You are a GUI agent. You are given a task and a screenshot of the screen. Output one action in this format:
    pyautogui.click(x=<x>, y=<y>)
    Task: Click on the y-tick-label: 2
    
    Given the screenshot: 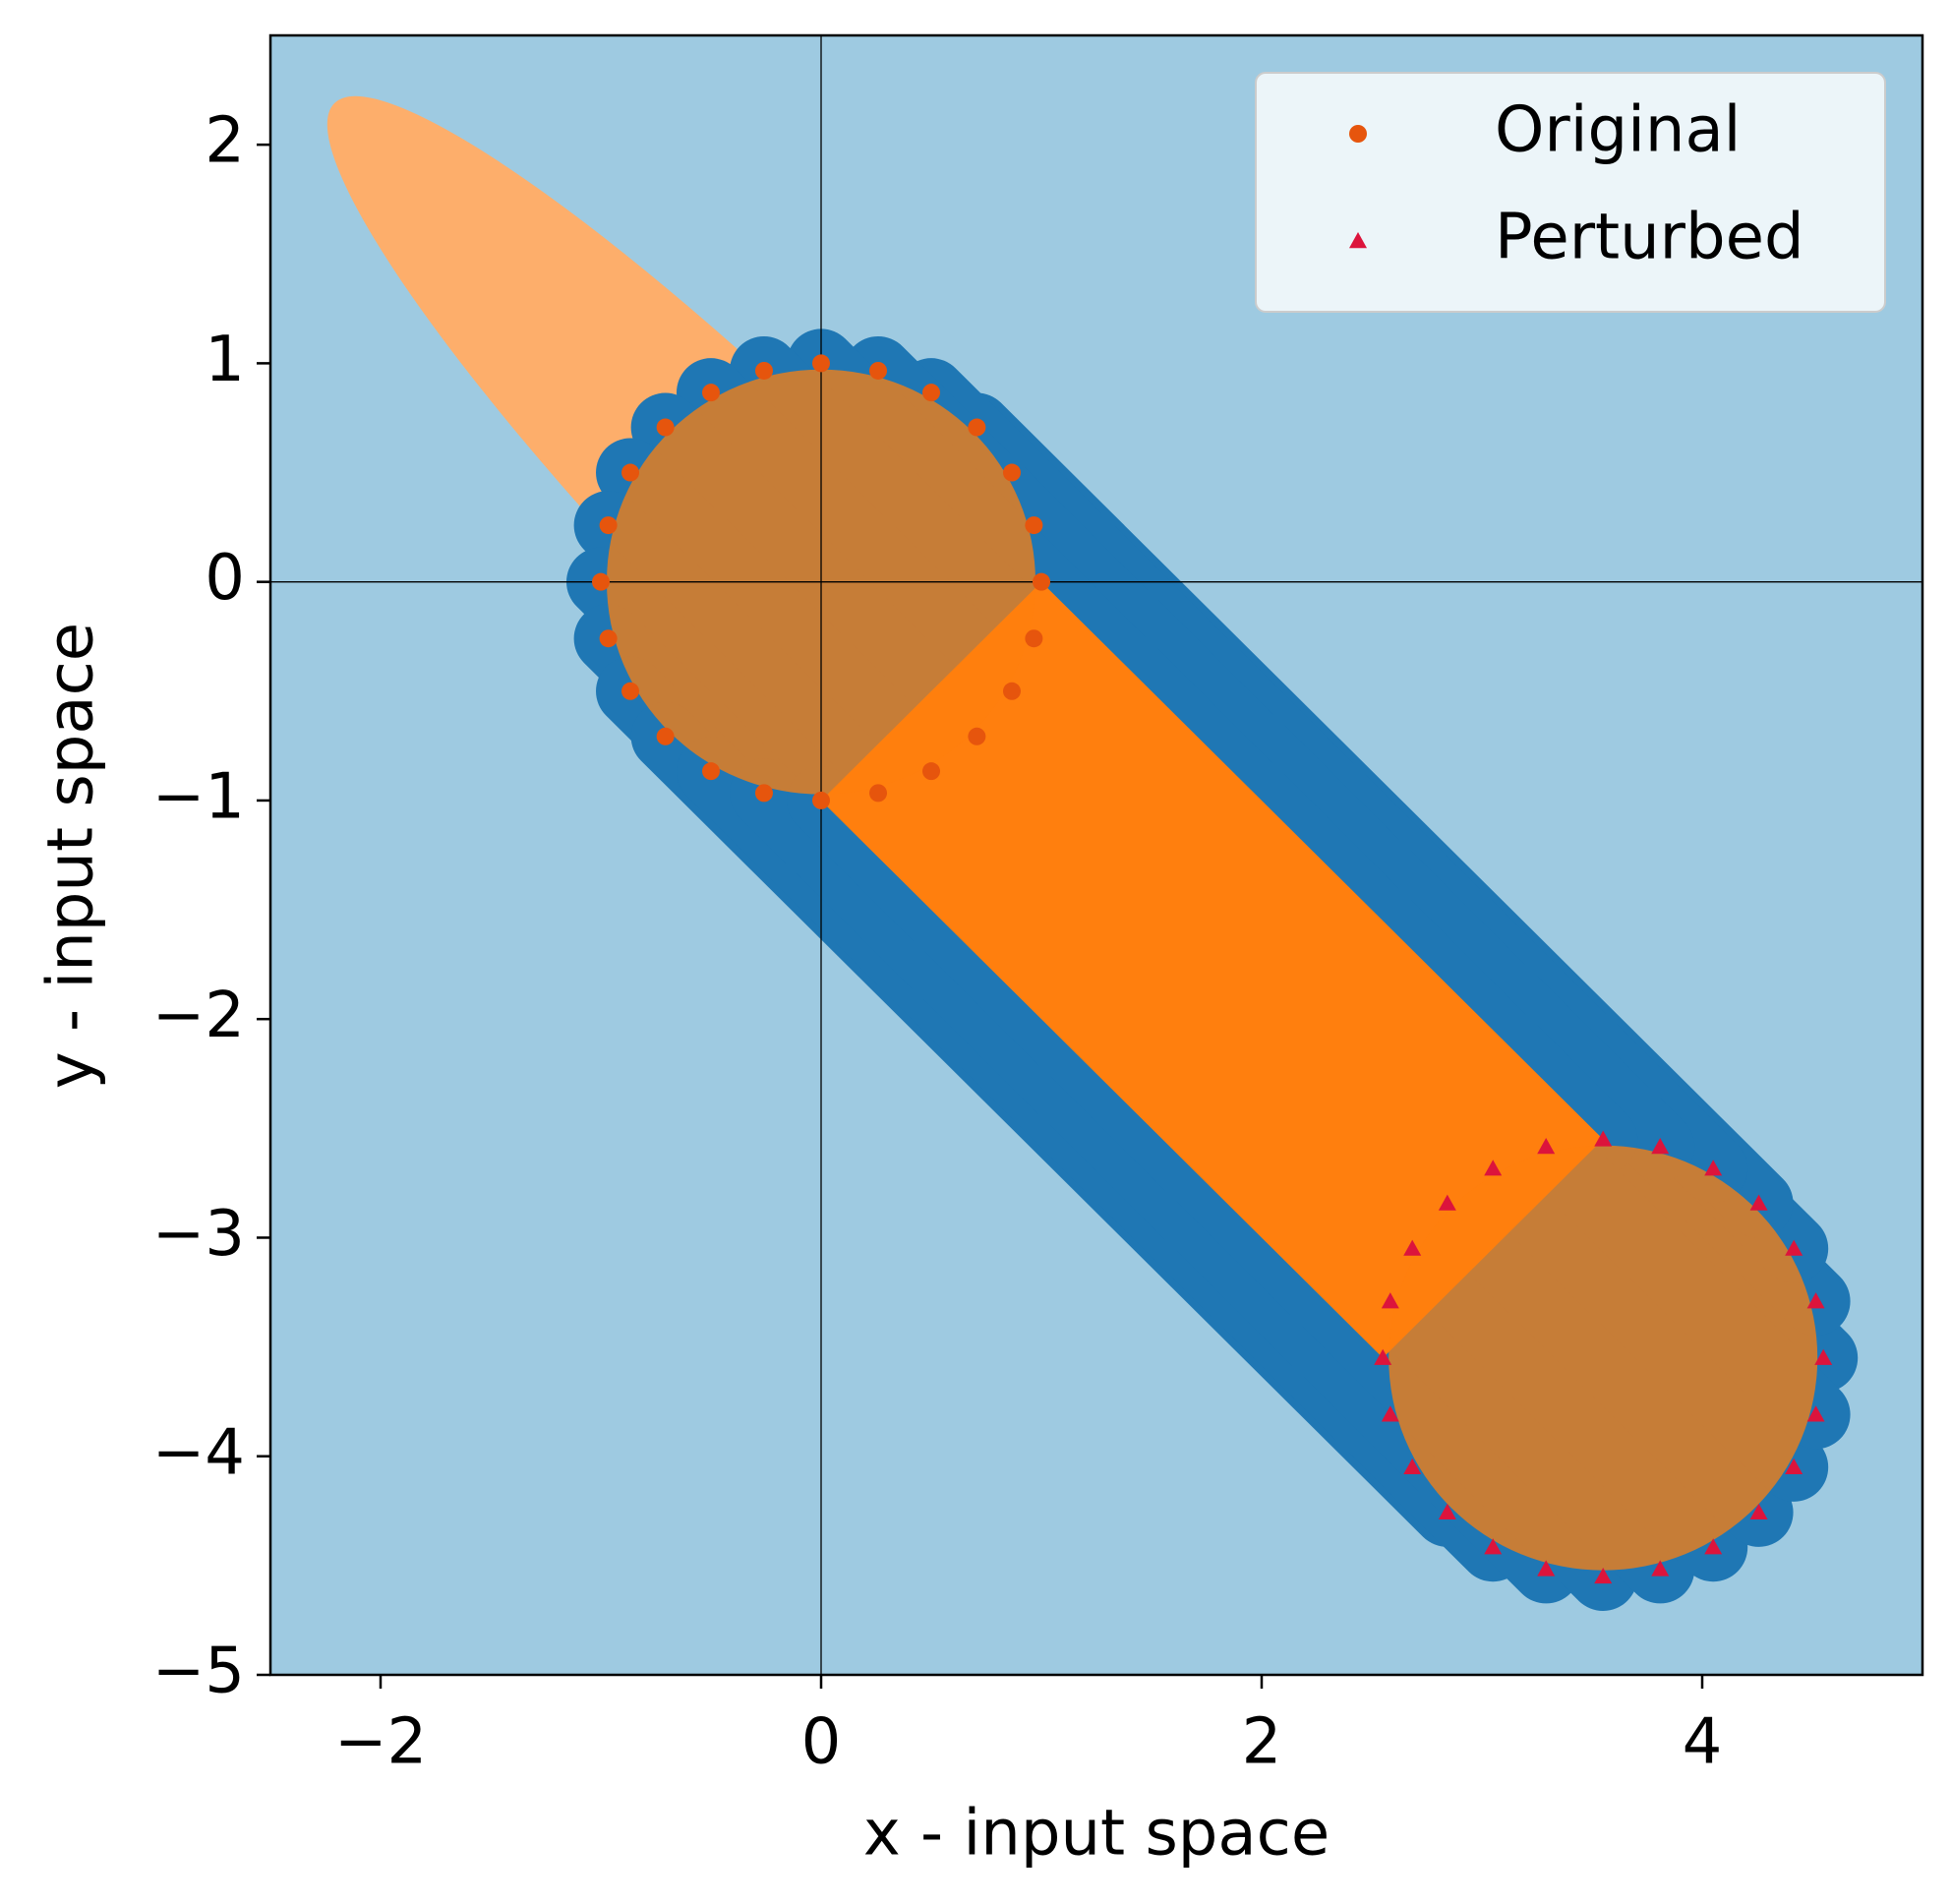 What is the action you would take?
    pyautogui.click(x=225, y=141)
    